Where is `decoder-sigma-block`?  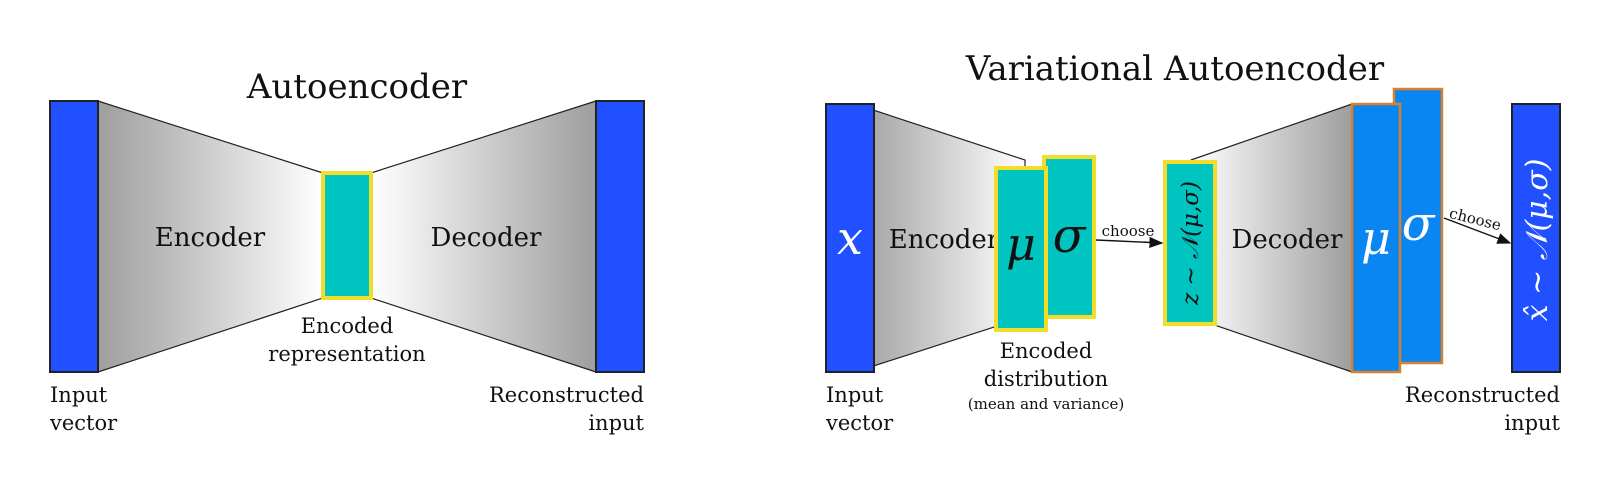
decoder-sigma-block is located at coordinates (1418, 226).